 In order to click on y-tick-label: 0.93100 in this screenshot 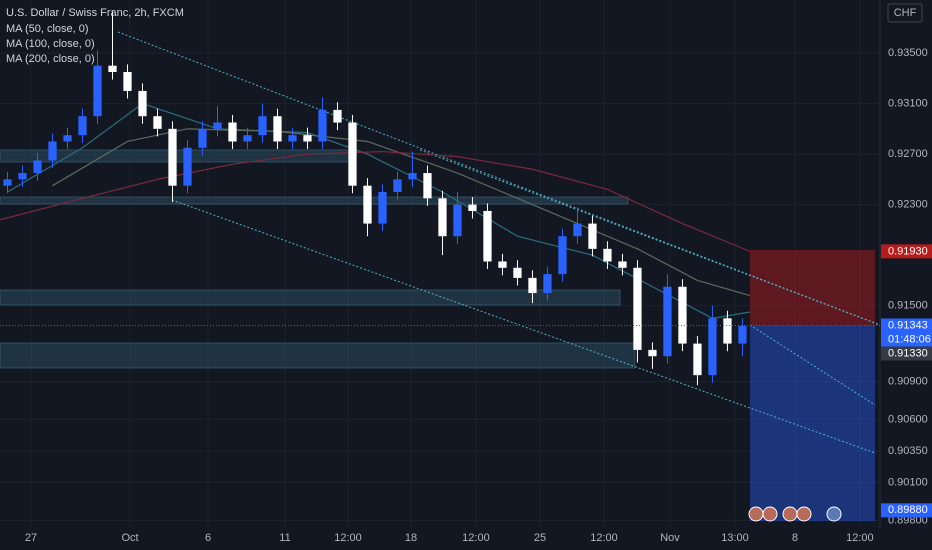, I will do `click(908, 103)`.